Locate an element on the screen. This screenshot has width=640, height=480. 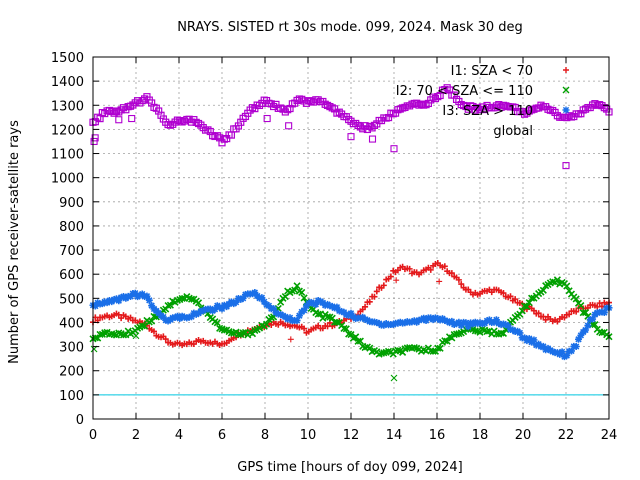
x-tick-label: 20 is located at coordinates (523, 435).